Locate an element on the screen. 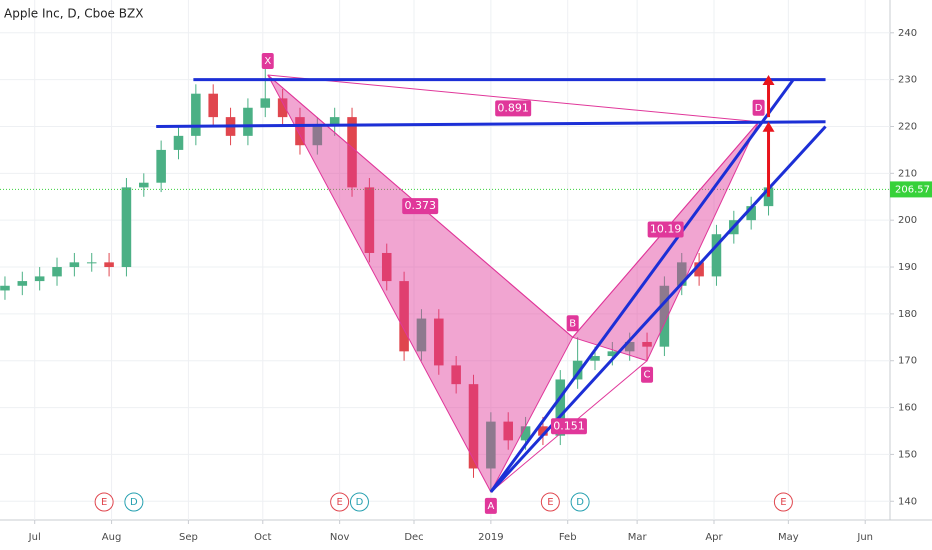 This screenshot has width=932, height=550. point-label: X is located at coordinates (267, 61).